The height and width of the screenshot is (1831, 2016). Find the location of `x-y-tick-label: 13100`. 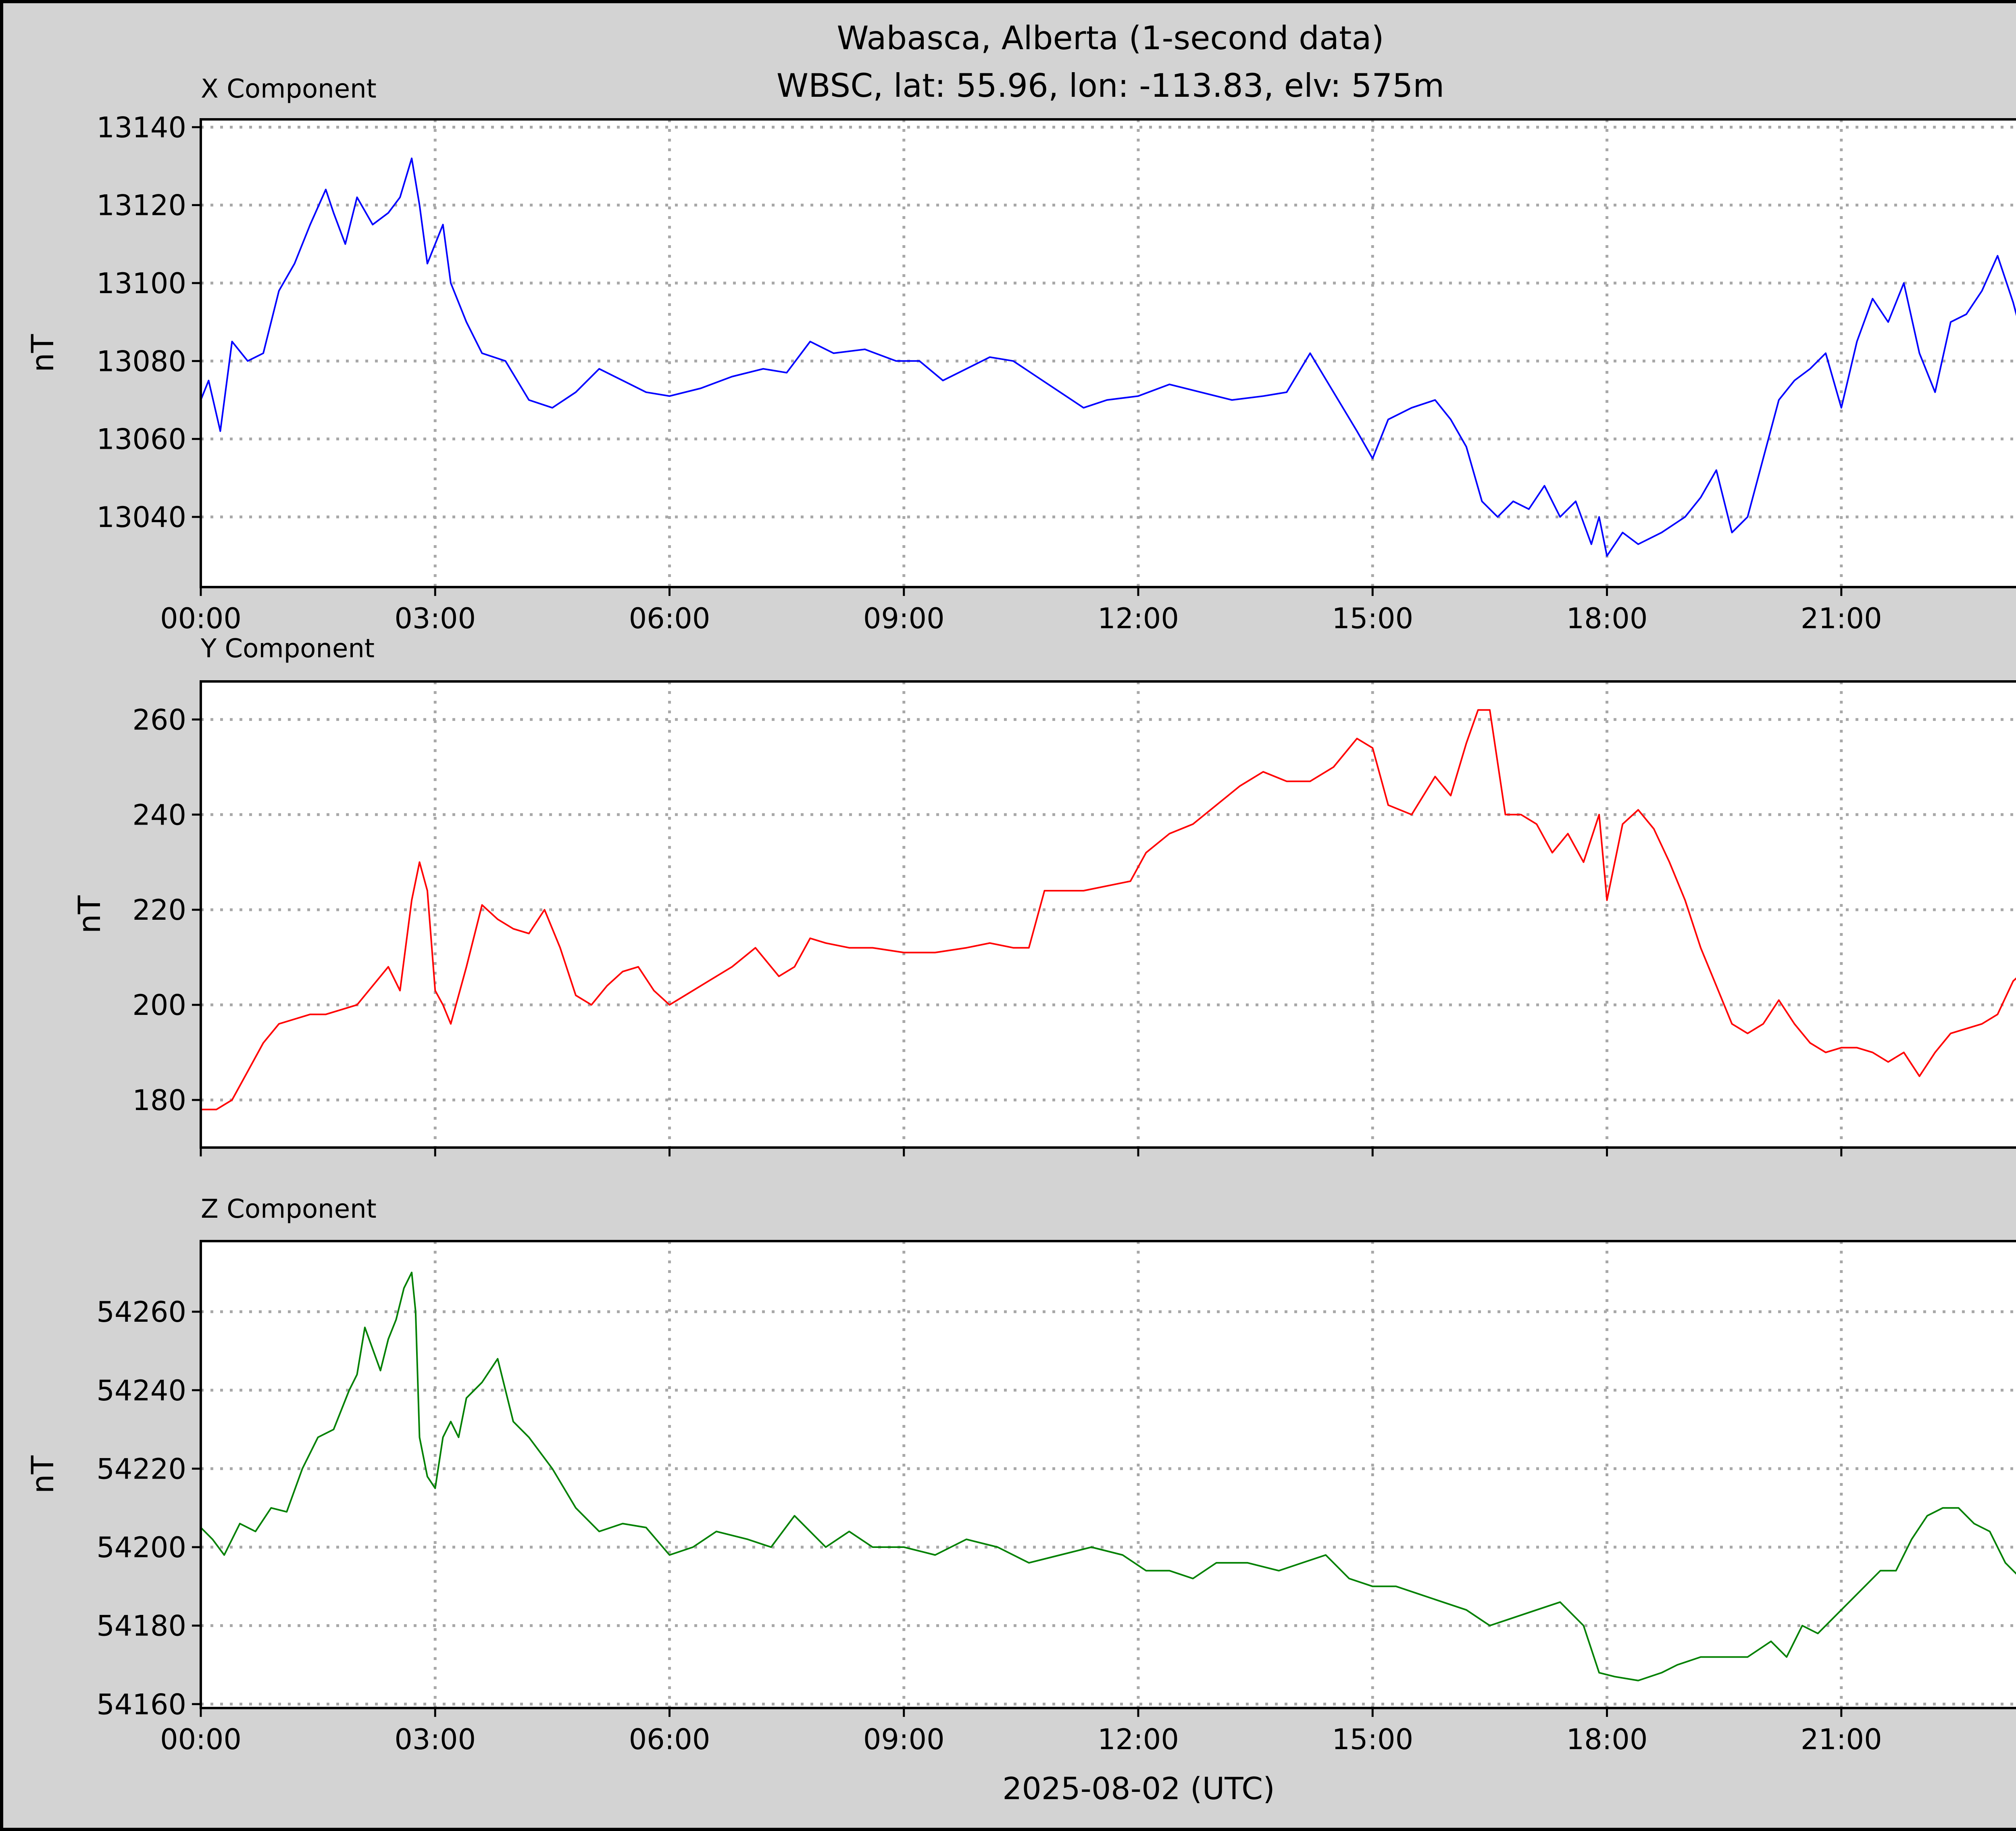

x-y-tick-label: 13100 is located at coordinates (141, 283).